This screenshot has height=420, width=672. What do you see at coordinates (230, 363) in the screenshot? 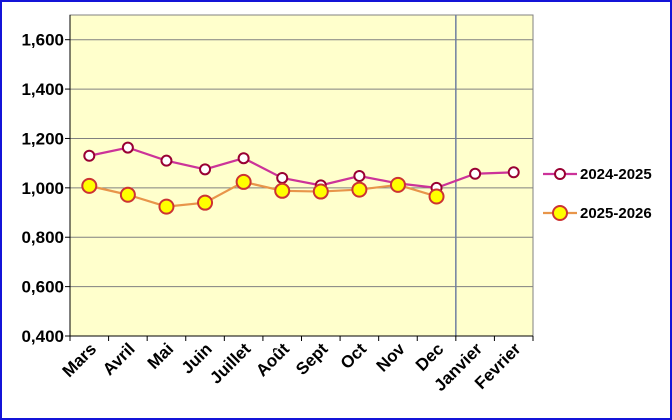
I see `x-tick-label: Juillet` at bounding box center [230, 363].